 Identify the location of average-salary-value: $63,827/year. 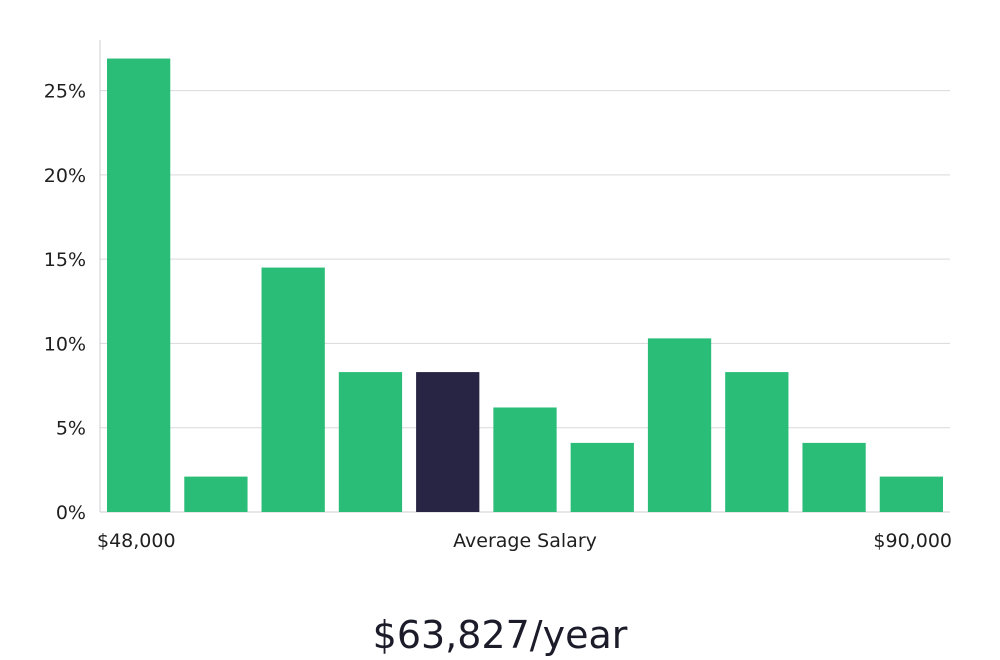
(500, 635).